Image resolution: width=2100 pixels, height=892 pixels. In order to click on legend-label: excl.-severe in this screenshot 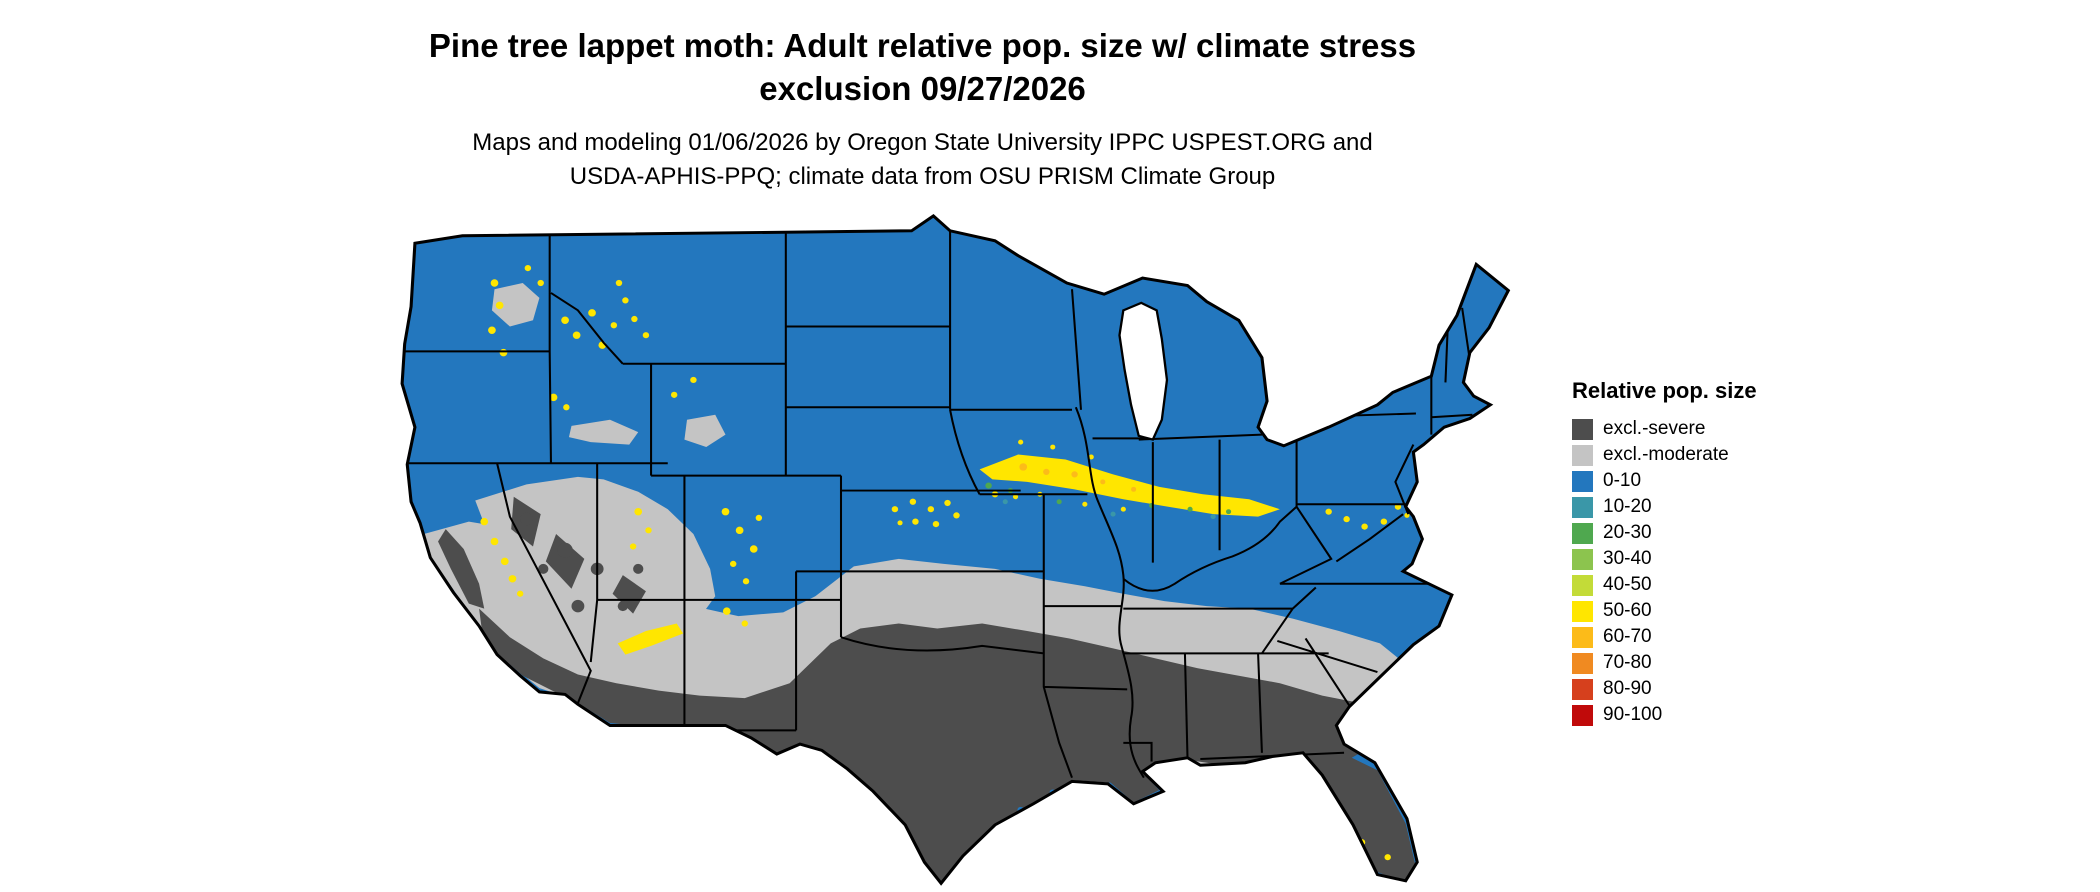, I will do `click(1654, 428)`.